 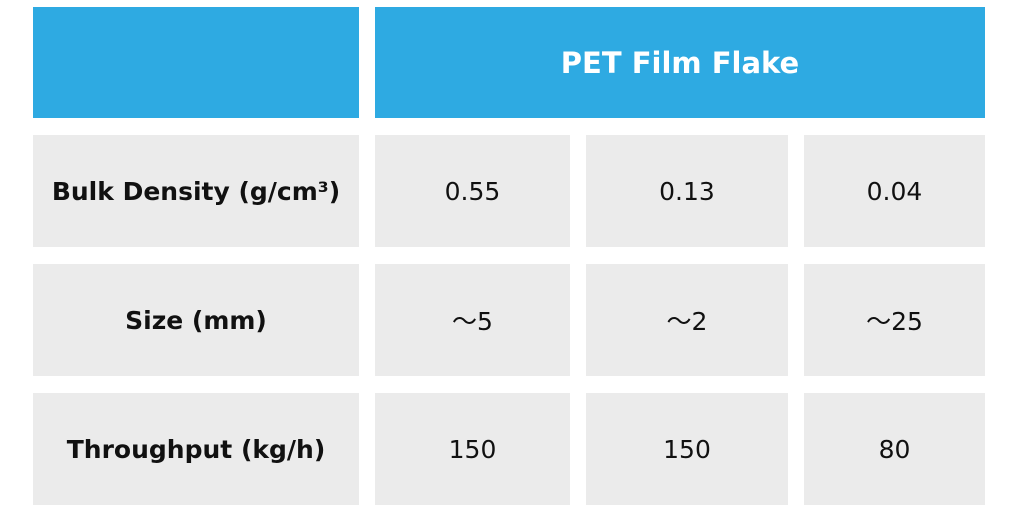 What do you see at coordinates (196, 449) in the screenshot?
I see `row-label: Throughput (kg/h)` at bounding box center [196, 449].